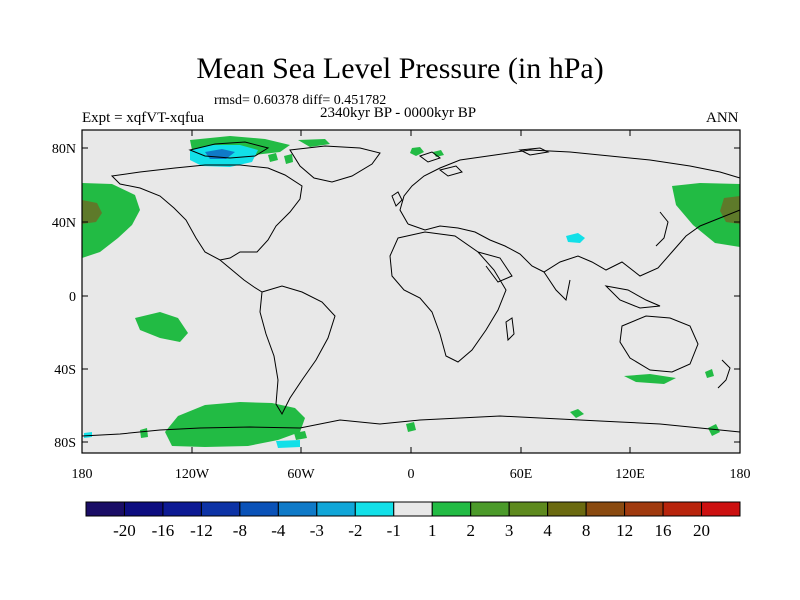 Image resolution: width=800 pixels, height=600 pixels. I want to click on lon-label-0: 0, so click(411, 474).